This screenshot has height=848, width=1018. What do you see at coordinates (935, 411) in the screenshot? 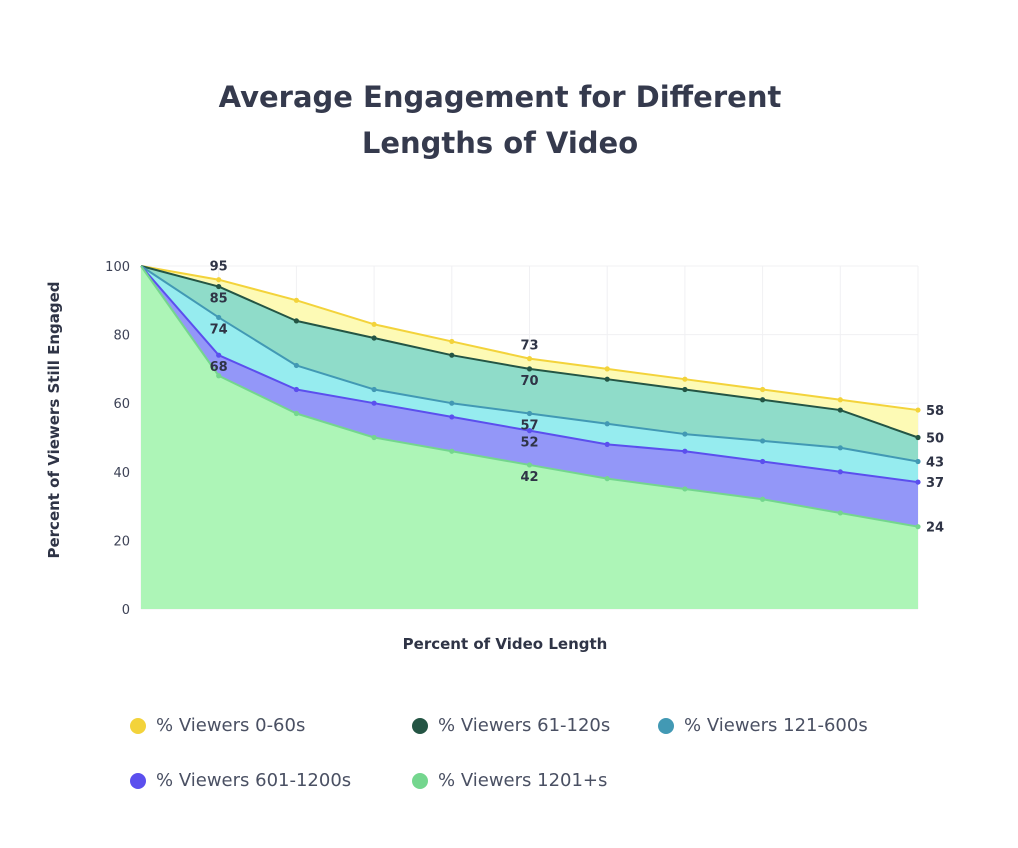
I see `data-label: 58` at bounding box center [935, 411].